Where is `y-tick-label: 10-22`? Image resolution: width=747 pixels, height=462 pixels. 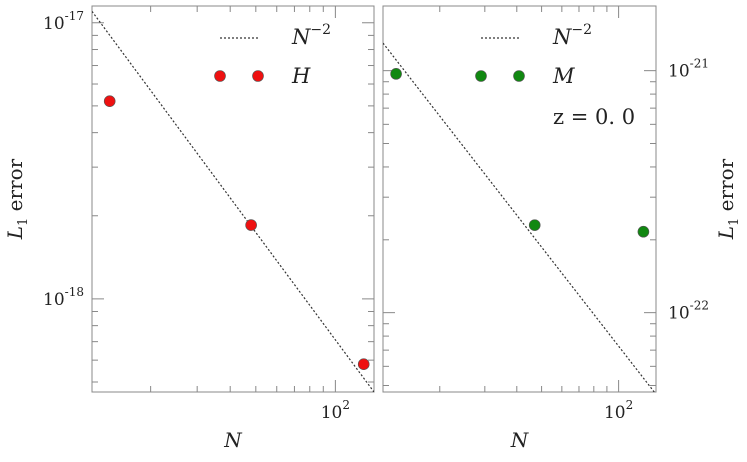
y-tick-label: 10-22 is located at coordinates (688, 311).